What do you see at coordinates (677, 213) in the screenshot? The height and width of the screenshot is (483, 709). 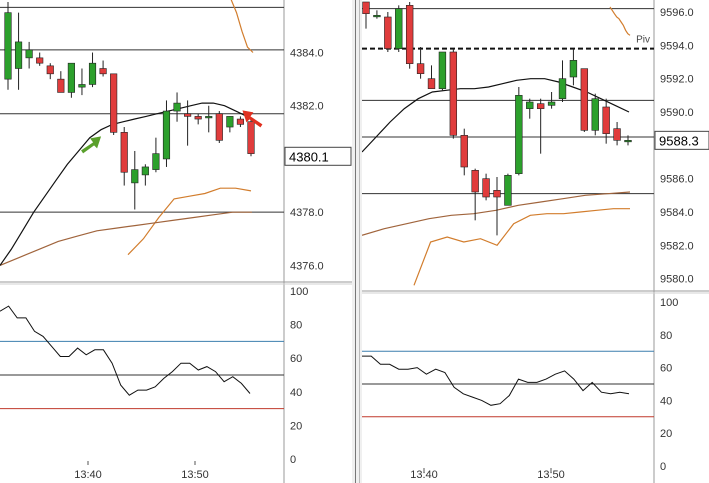 I see `price-tick-label: 9584.0` at bounding box center [677, 213].